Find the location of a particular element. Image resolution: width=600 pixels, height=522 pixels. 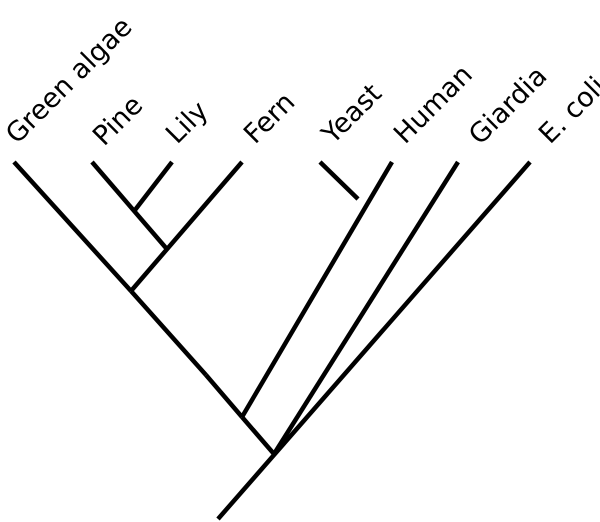

branch-to-node-eukaryotes is located at coordinates (258, 435).